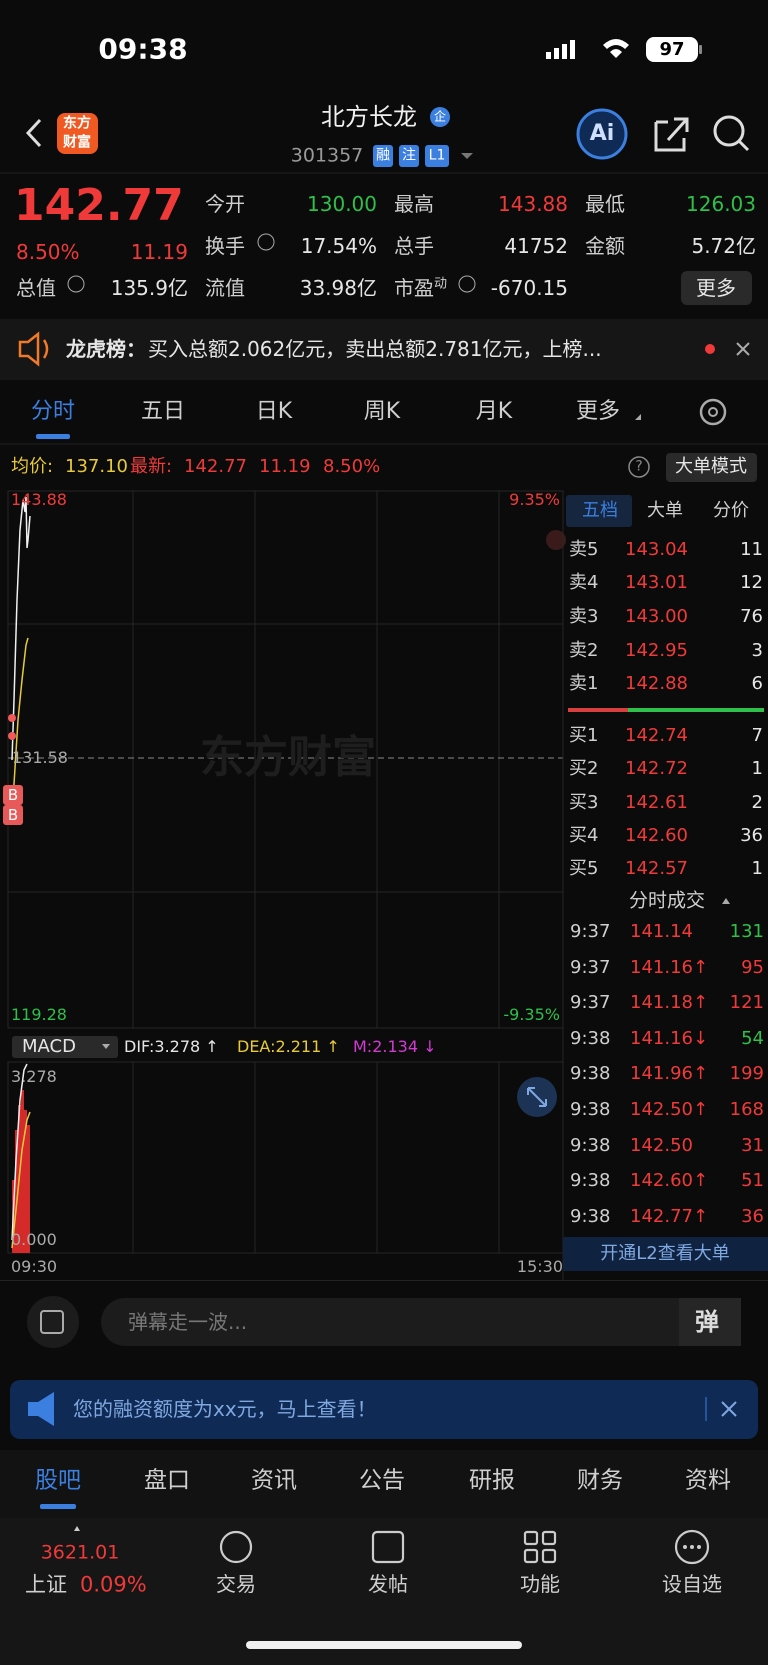  Describe the element at coordinates (464, 1547) in the screenshot. I see `nav-icons` at that location.